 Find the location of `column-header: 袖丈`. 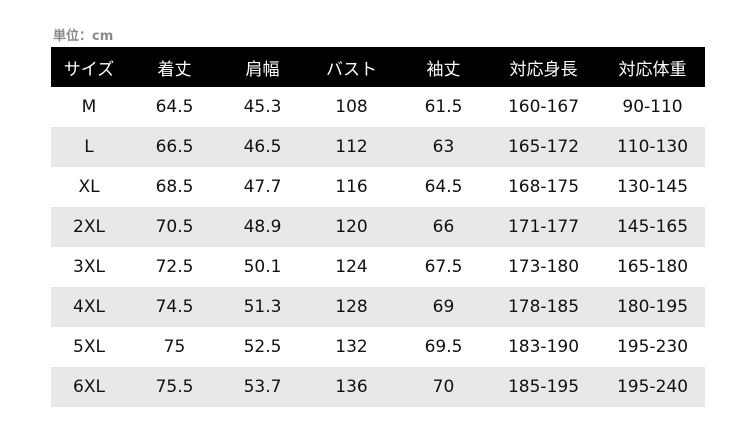

column-header: 袖丈 is located at coordinates (443, 69).